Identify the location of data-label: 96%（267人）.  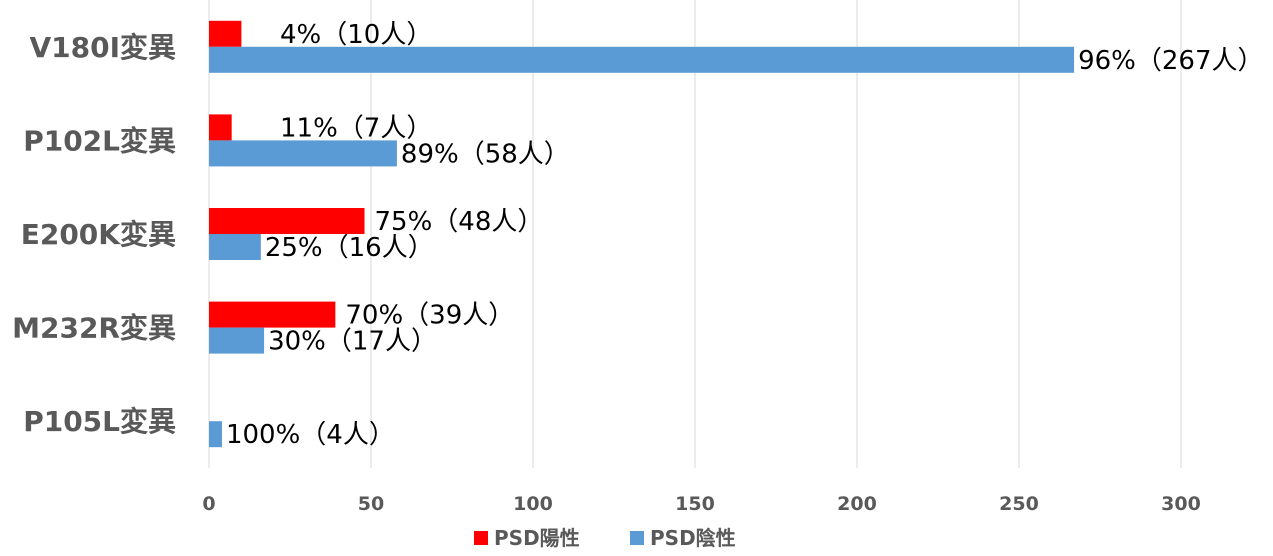
(1170, 61).